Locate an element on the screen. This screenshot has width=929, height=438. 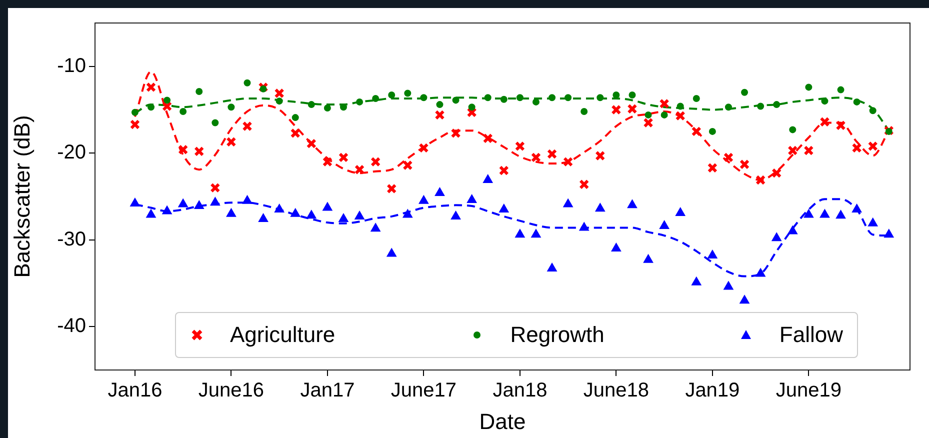
x-tick-label: June16 is located at coordinates (231, 391).